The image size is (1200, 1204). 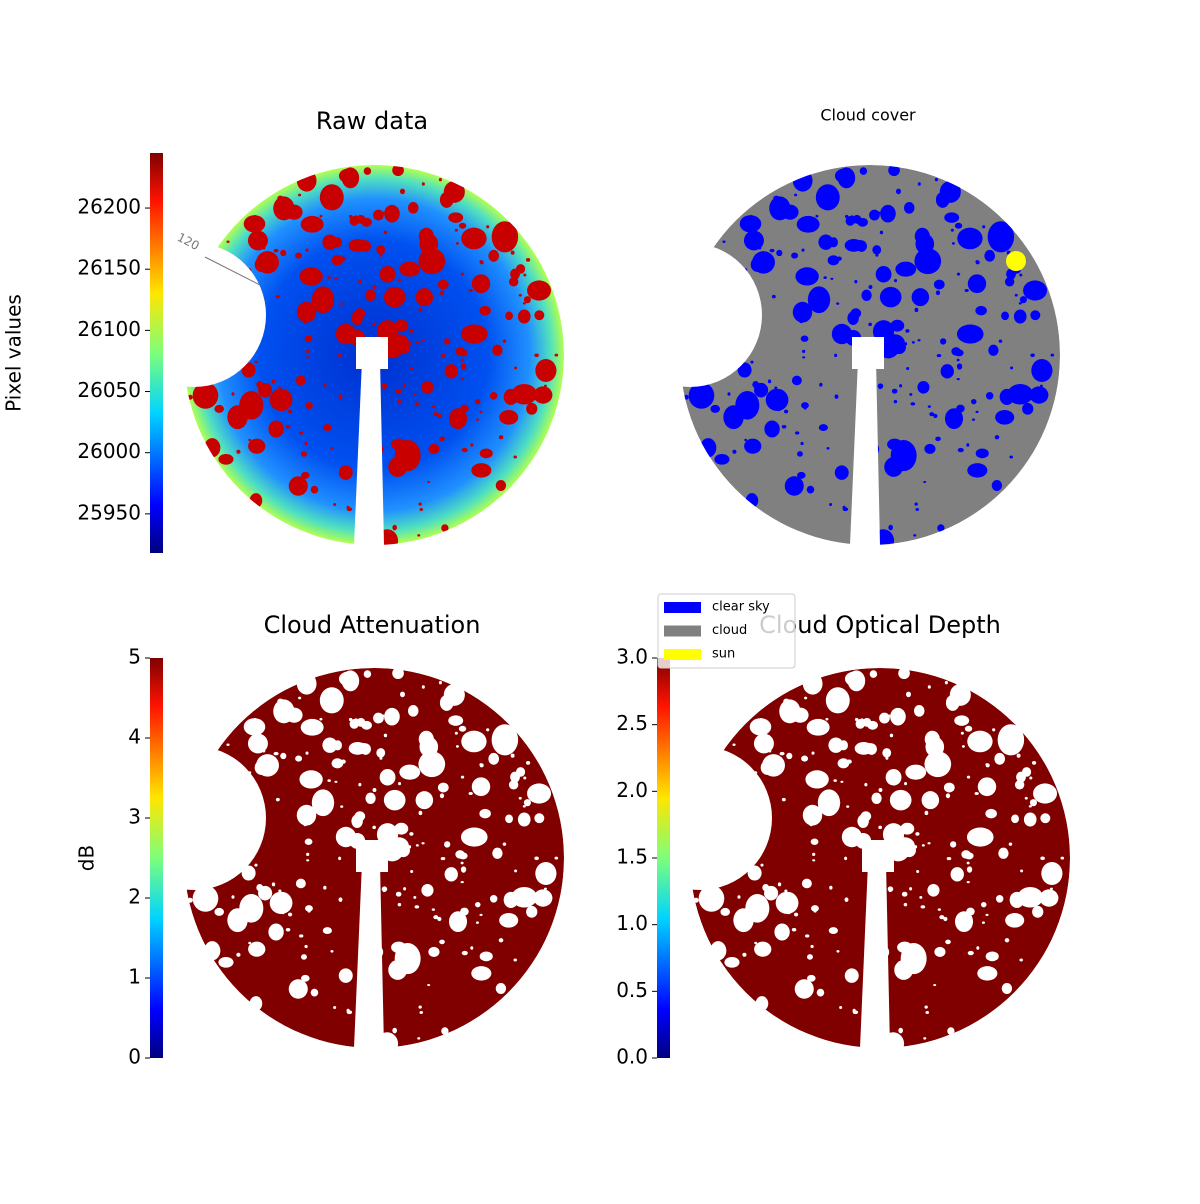 What do you see at coordinates (632, 790) in the screenshot?
I see `colorbar-tick-label: 2.0` at bounding box center [632, 790].